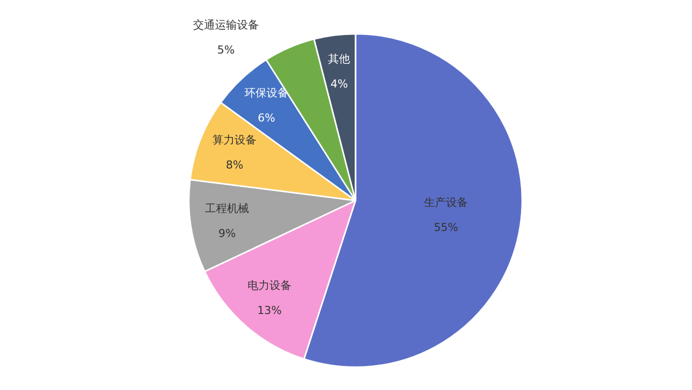 The image size is (692, 390). I want to click on data-label: 5%, so click(226, 50).